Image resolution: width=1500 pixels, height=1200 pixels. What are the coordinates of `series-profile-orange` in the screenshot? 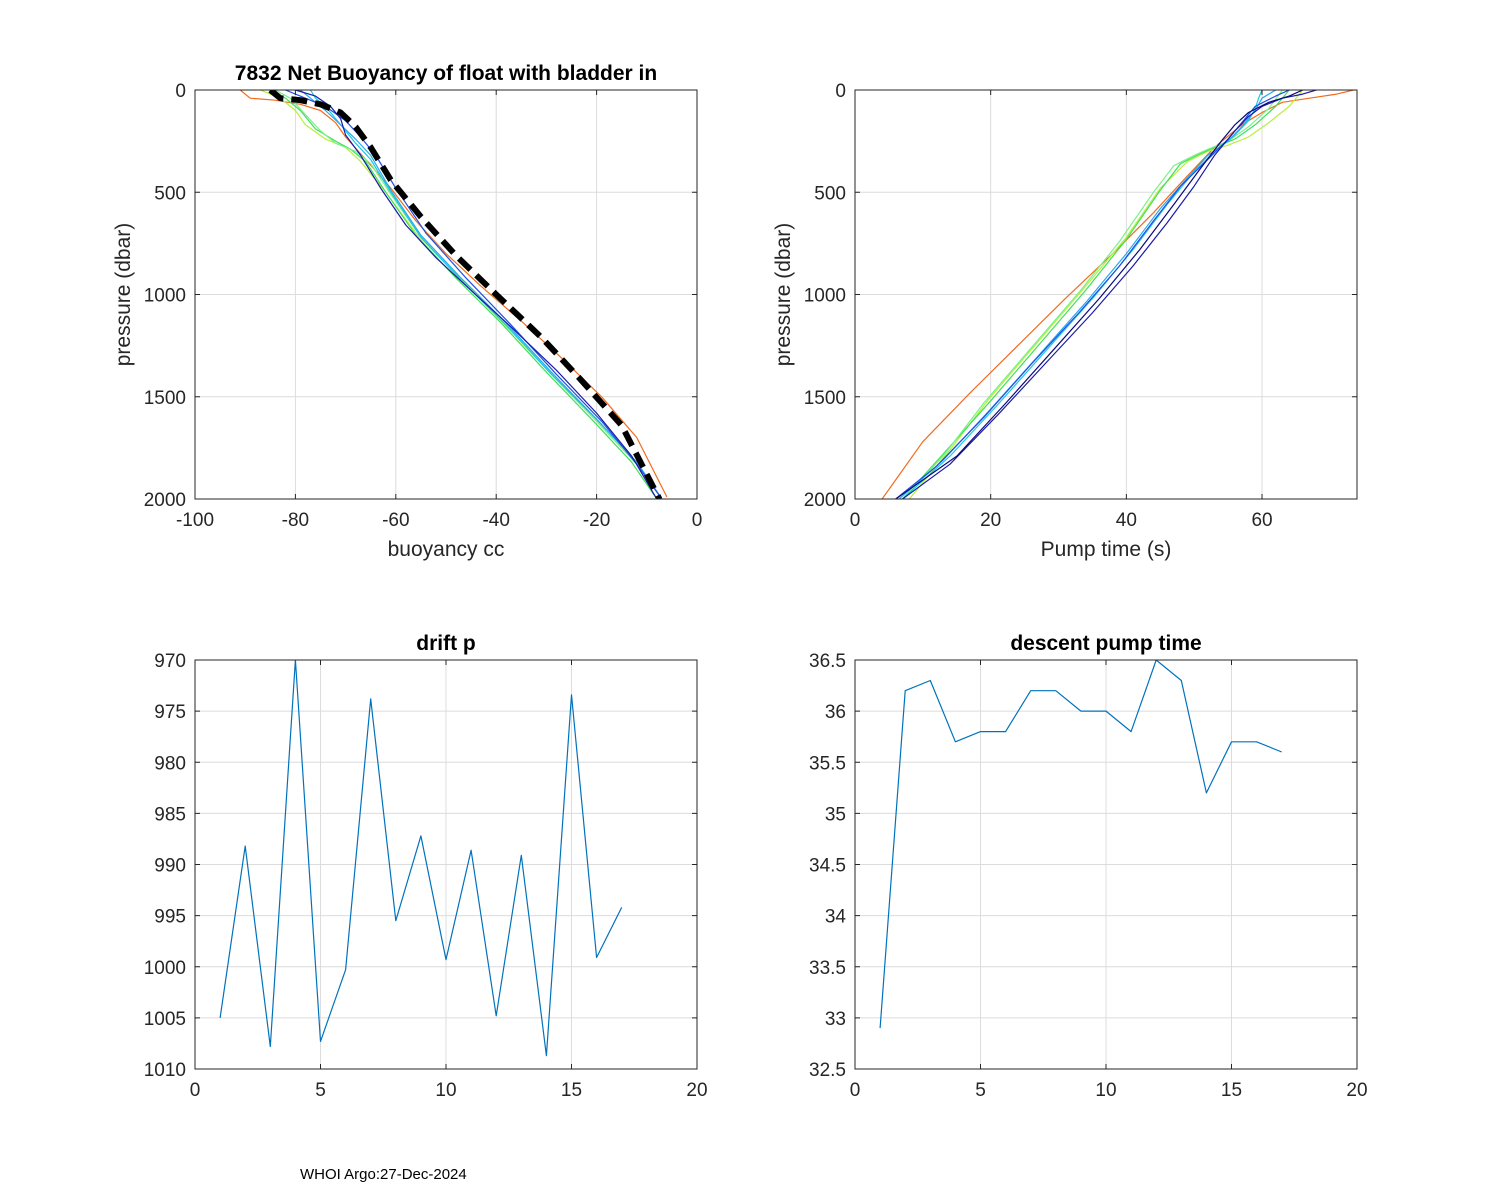 It's located at (1117, 294).